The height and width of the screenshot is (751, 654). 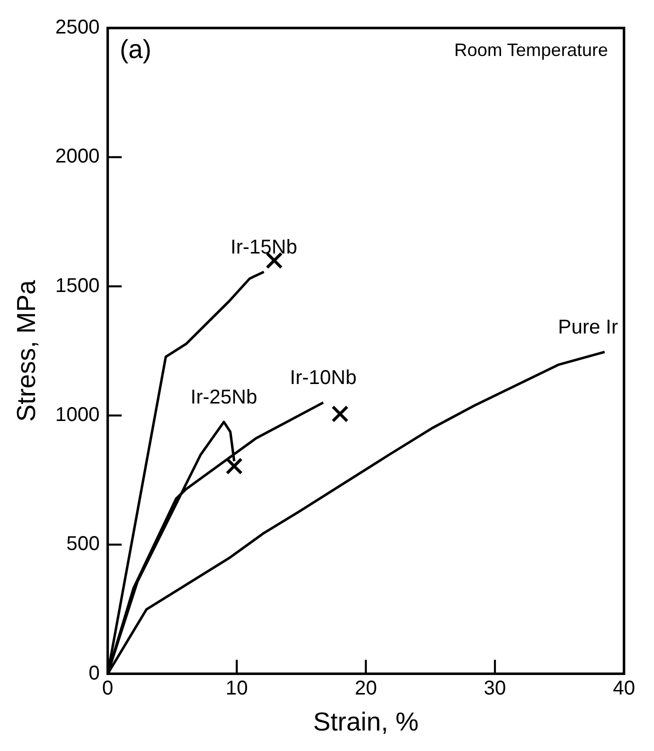 What do you see at coordinates (624, 688) in the screenshot?
I see `x-tick-label: 40` at bounding box center [624, 688].